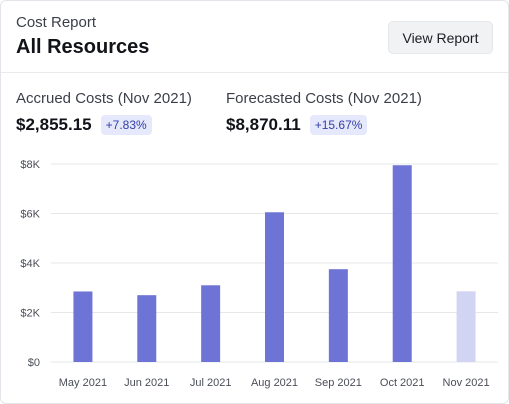 The height and width of the screenshot is (404, 509). What do you see at coordinates (338, 383) in the screenshot?
I see `x-tick-label: Sep 2021` at bounding box center [338, 383].